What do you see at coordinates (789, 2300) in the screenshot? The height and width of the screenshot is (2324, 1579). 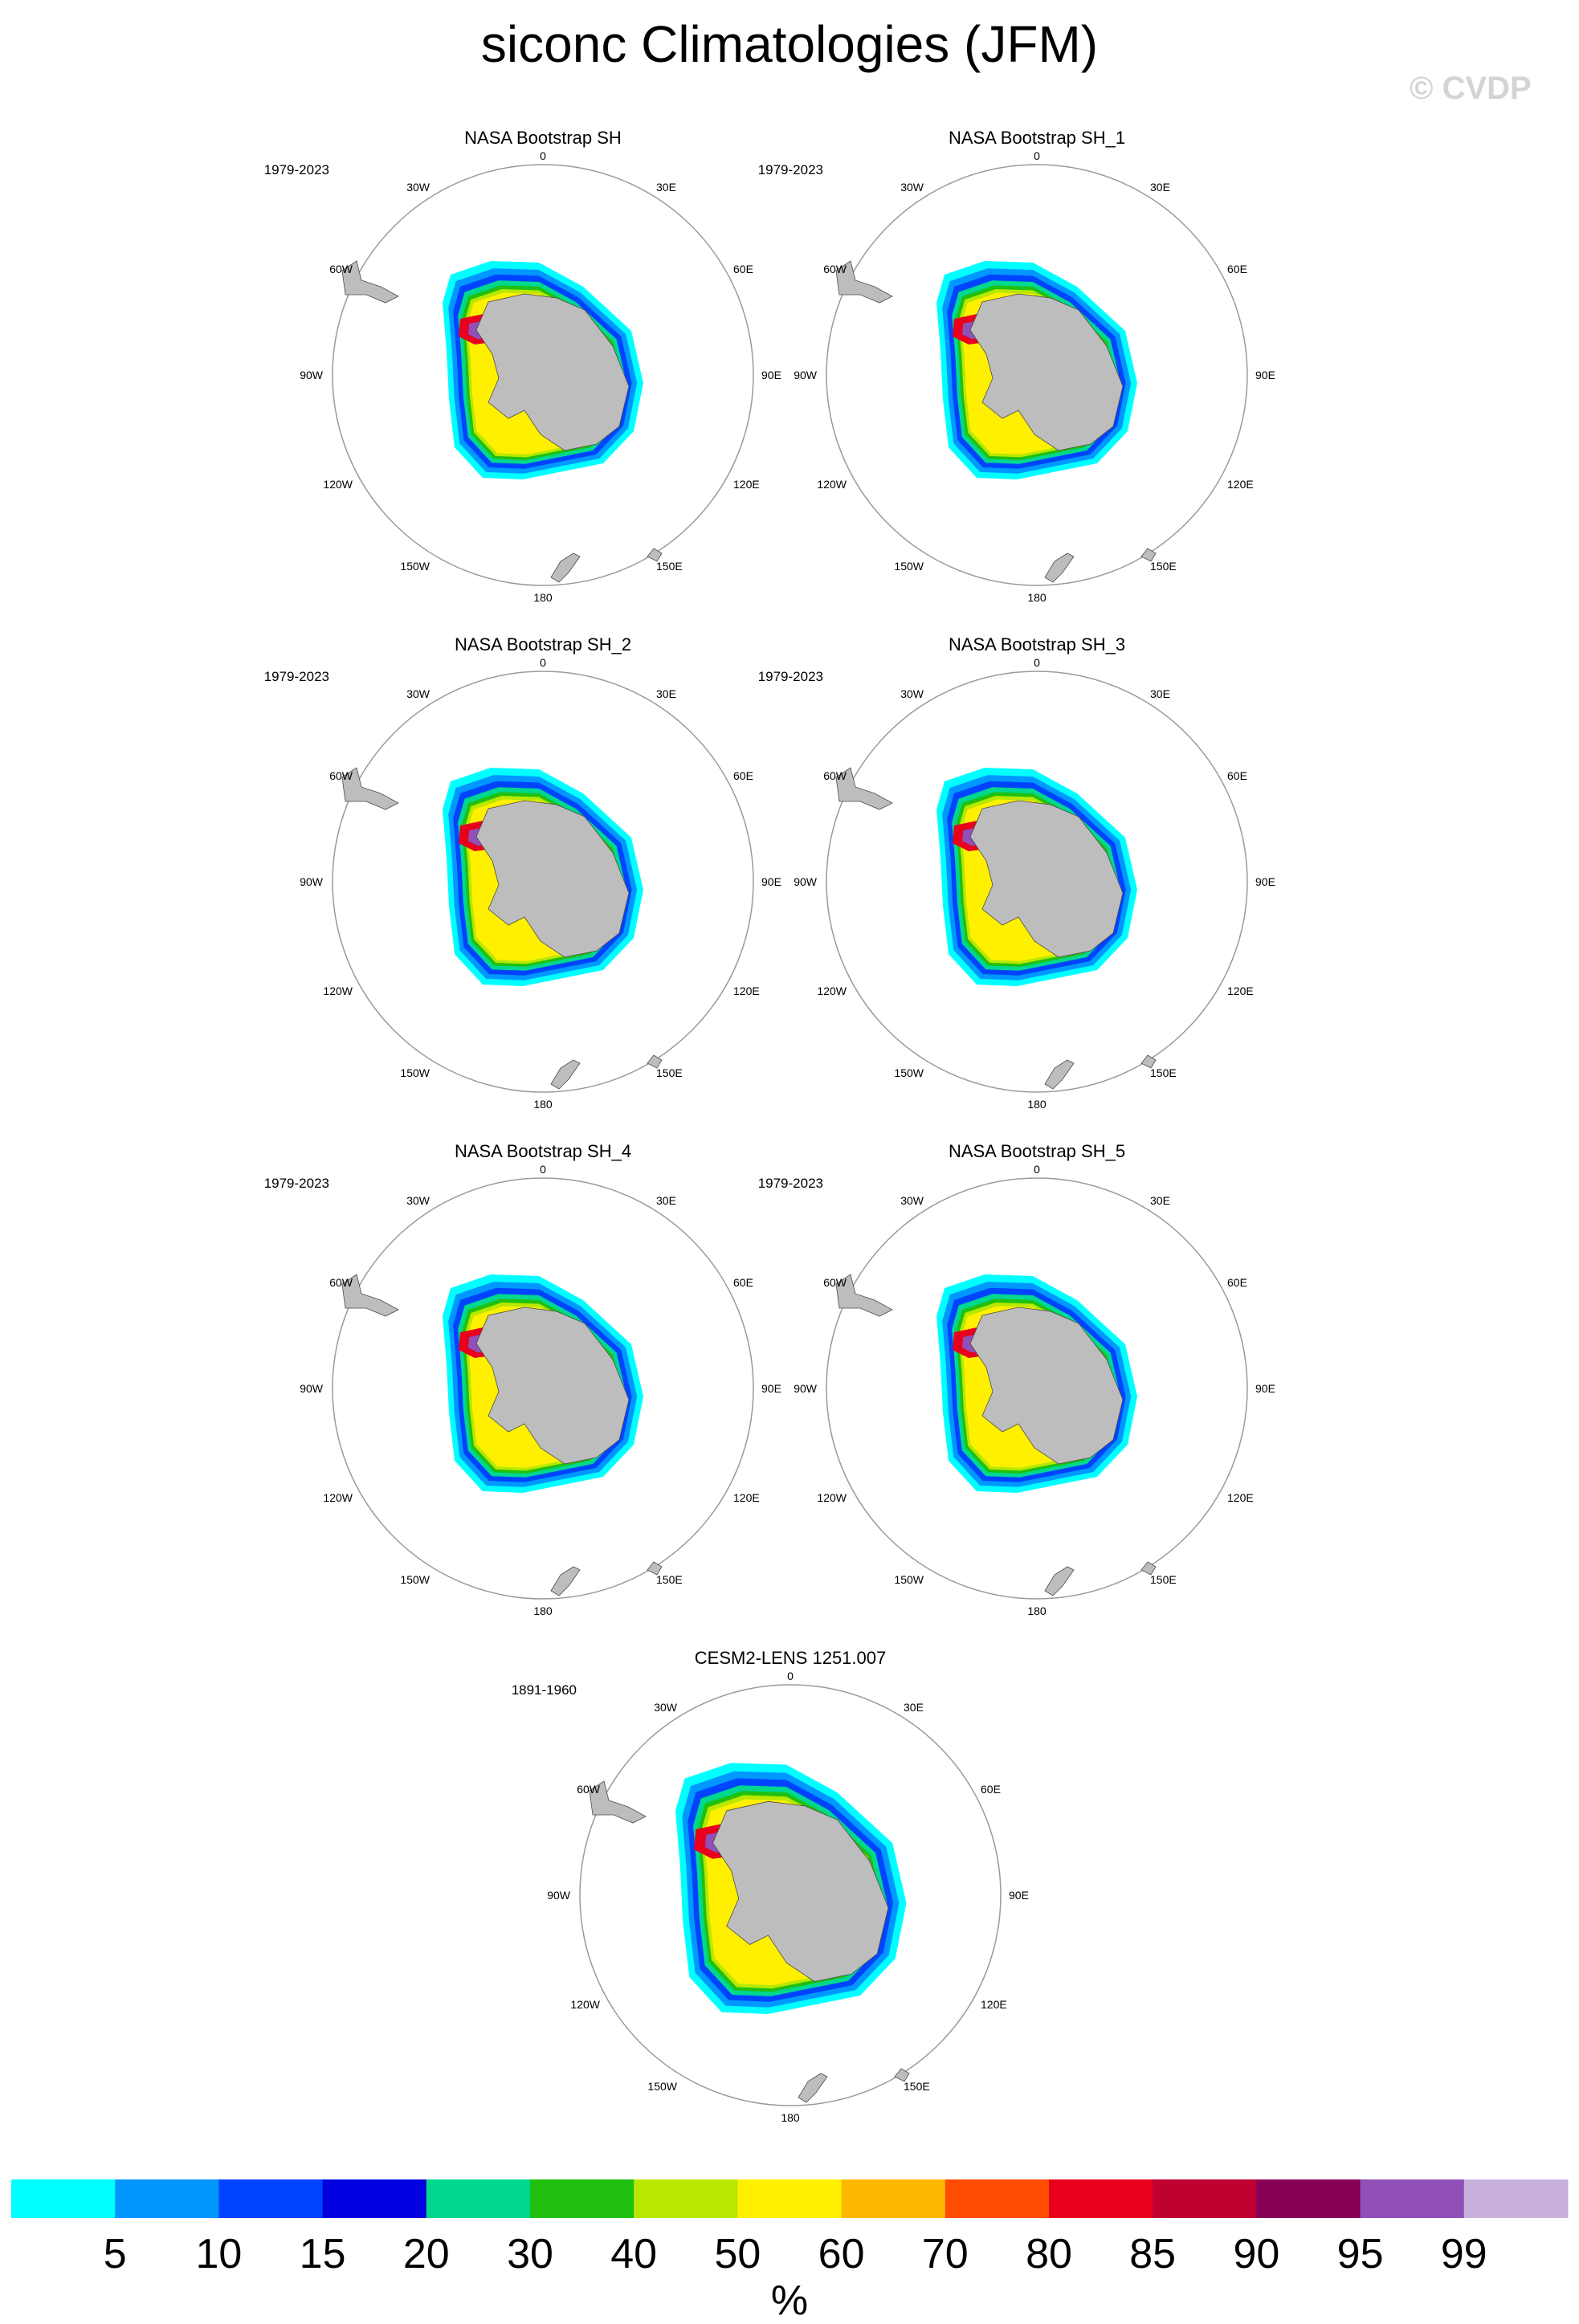 I see `colorbar-unit-label: %` at bounding box center [789, 2300].